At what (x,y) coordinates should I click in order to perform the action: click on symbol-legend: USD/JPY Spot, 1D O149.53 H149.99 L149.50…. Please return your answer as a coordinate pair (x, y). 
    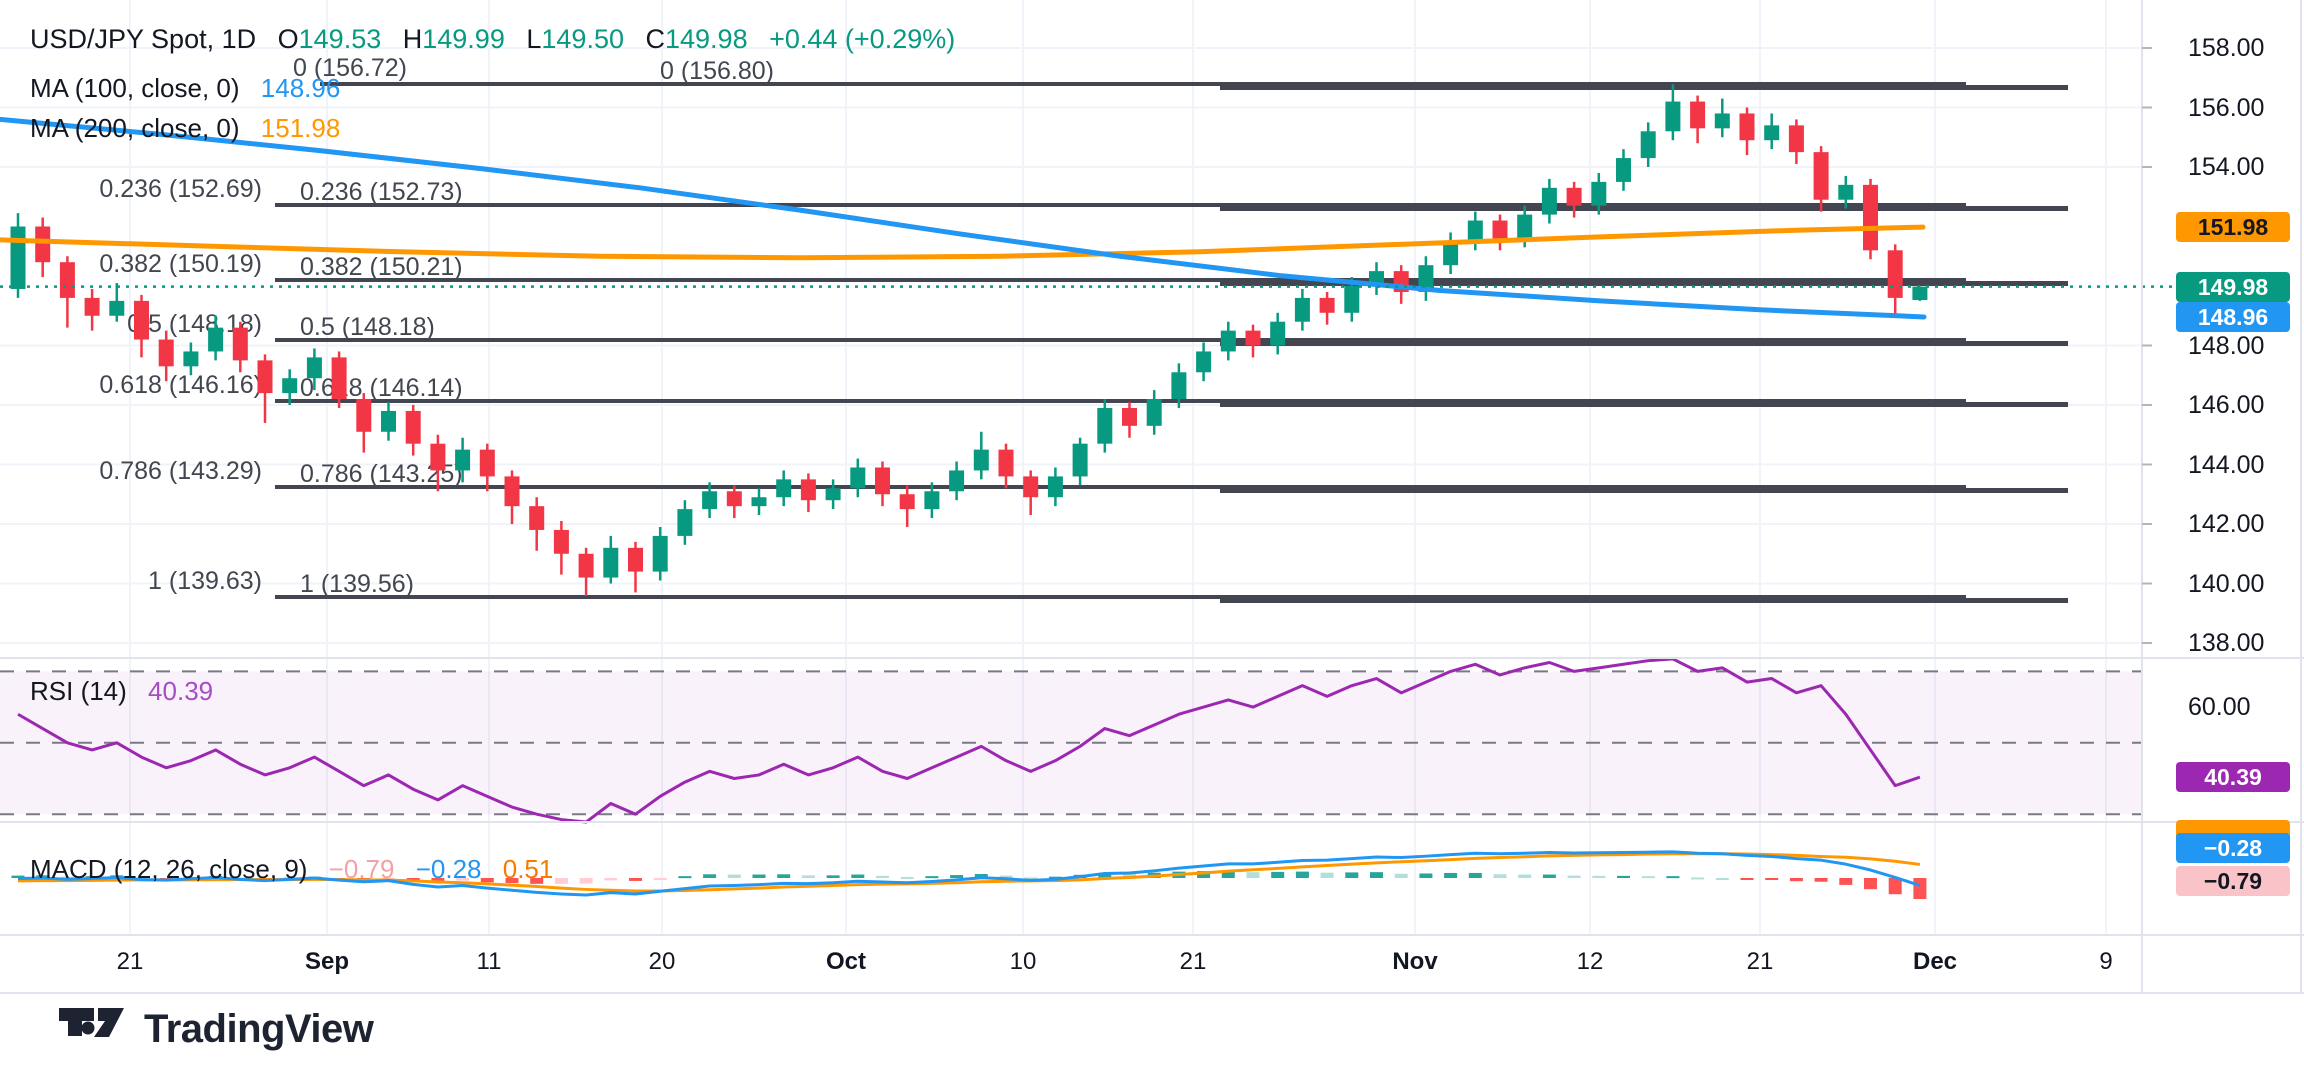
    Looking at the image, I should click on (492, 39).